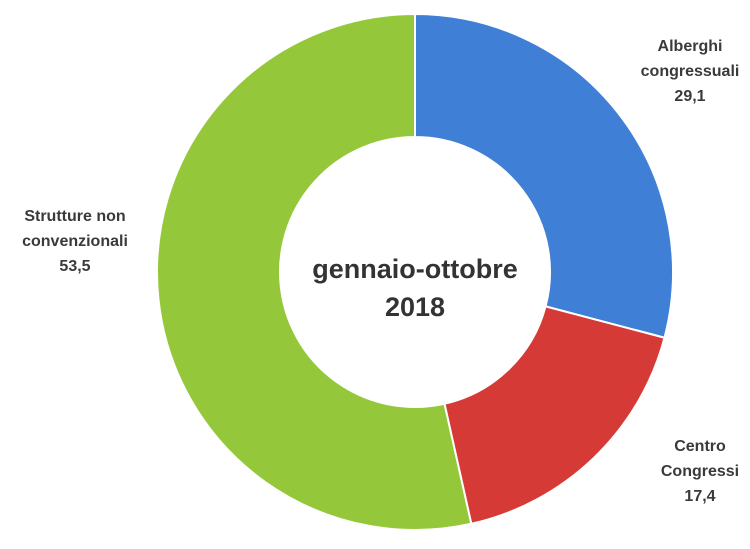  Describe the element at coordinates (690, 59) in the screenshot. I see `category-label: Alberghi congressuali` at that location.